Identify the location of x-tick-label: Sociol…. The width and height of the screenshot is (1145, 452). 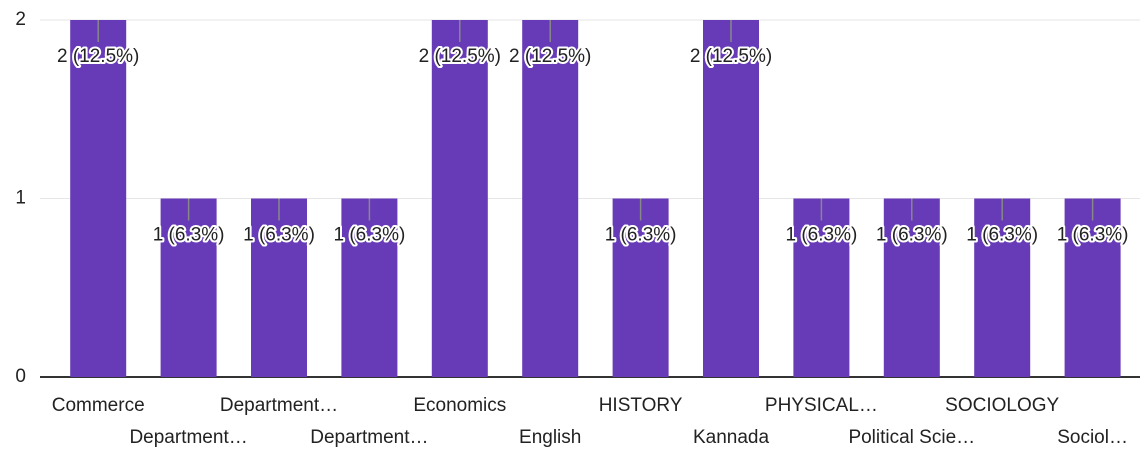
(1092, 437).